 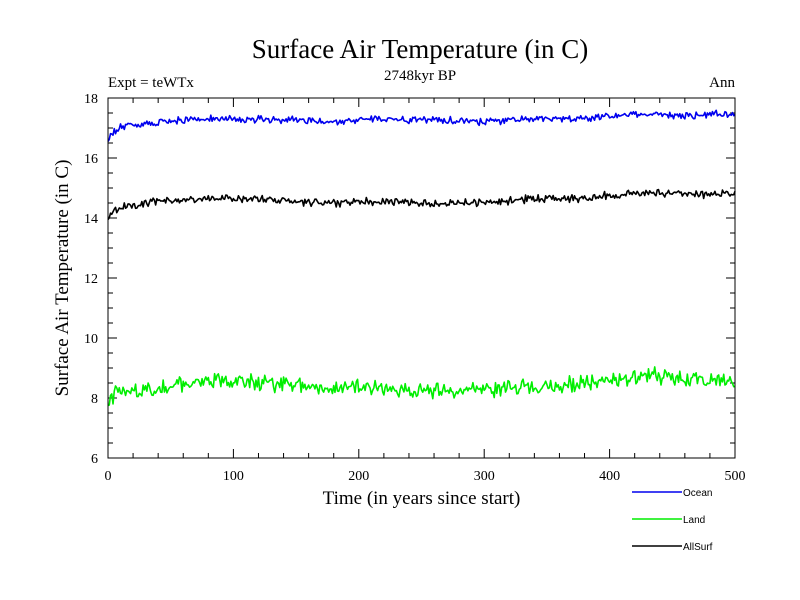 What do you see at coordinates (151, 83) in the screenshot?
I see `experiment-label: Expt = teWTx` at bounding box center [151, 83].